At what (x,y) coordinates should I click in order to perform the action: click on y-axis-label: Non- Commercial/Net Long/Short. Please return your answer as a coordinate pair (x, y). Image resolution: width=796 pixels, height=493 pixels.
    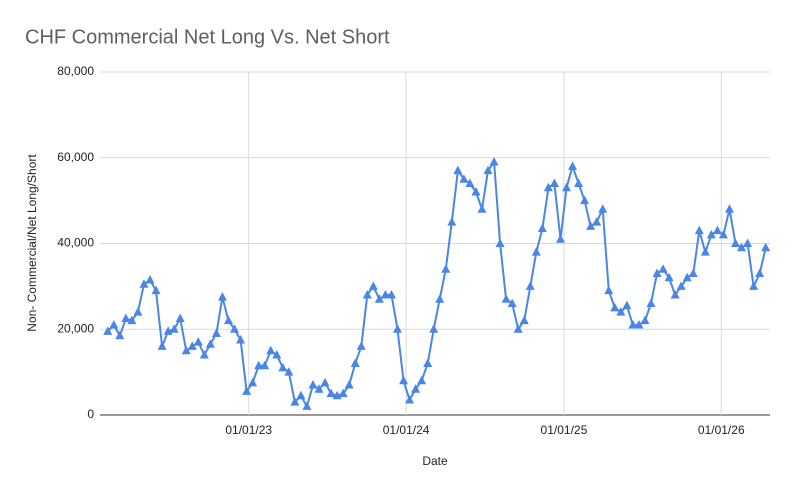
    Looking at the image, I should click on (32, 243).